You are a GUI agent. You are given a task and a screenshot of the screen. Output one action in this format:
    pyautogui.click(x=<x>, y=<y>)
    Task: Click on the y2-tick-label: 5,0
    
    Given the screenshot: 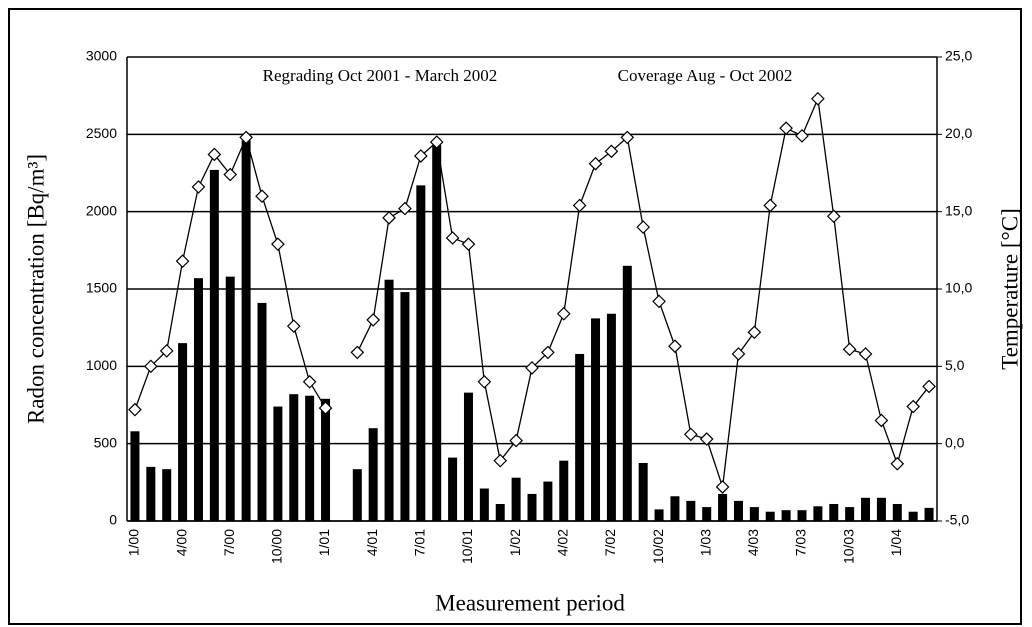 What is the action you would take?
    pyautogui.click(x=955, y=365)
    